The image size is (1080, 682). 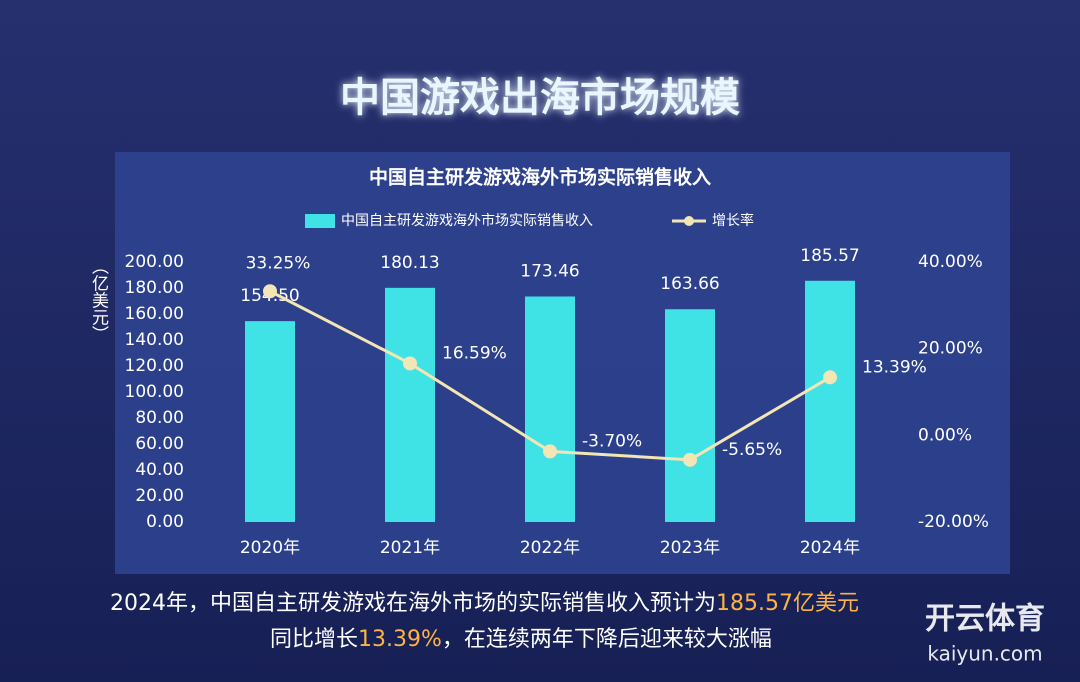 What do you see at coordinates (467, 220) in the screenshot?
I see `legend-label: 中国自主研发游戏海外市场实际销售收入` at bounding box center [467, 220].